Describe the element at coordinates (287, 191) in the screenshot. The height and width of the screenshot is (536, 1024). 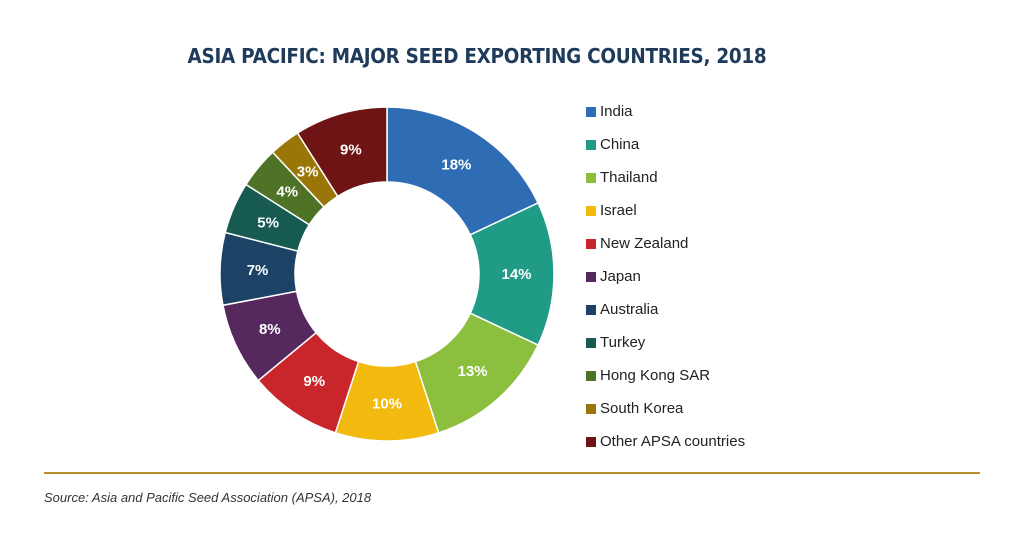
I see `slice-label-hong-kong-sar: 4%` at that location.